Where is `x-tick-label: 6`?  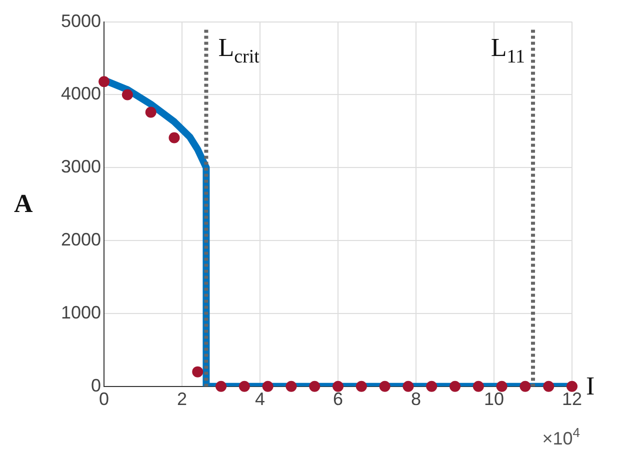
x-tick-label: 6 is located at coordinates (338, 399).